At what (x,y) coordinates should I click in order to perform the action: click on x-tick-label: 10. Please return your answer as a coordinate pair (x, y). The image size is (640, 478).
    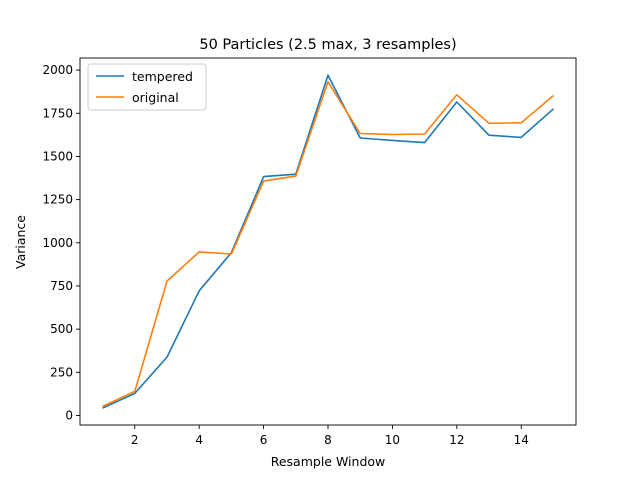
    Looking at the image, I should click on (392, 440).